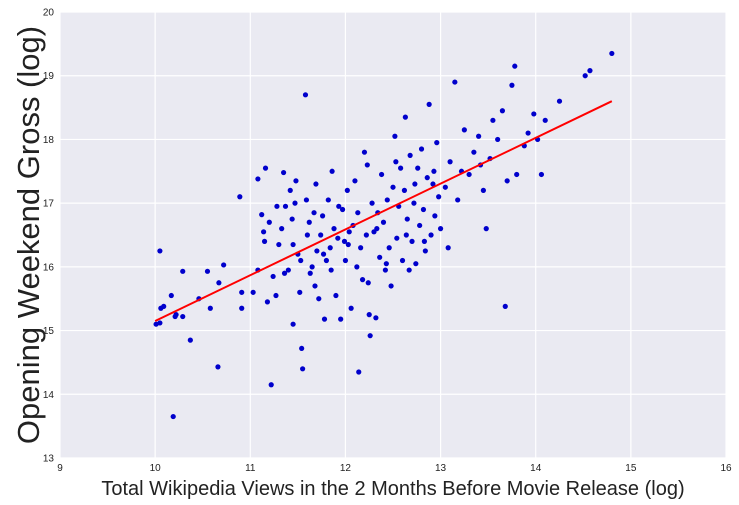 Image resolution: width=739 pixels, height=505 pixels. I want to click on x-tick-label: 10, so click(156, 468).